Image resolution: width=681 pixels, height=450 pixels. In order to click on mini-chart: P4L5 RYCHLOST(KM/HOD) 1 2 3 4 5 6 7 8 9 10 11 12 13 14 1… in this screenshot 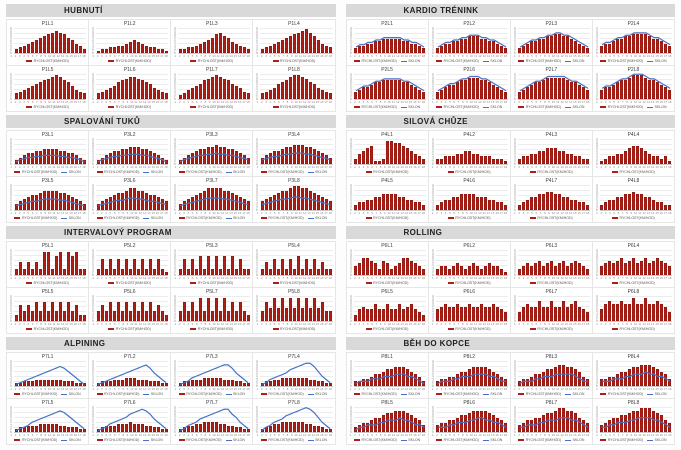, I will do `click(387, 199)`.